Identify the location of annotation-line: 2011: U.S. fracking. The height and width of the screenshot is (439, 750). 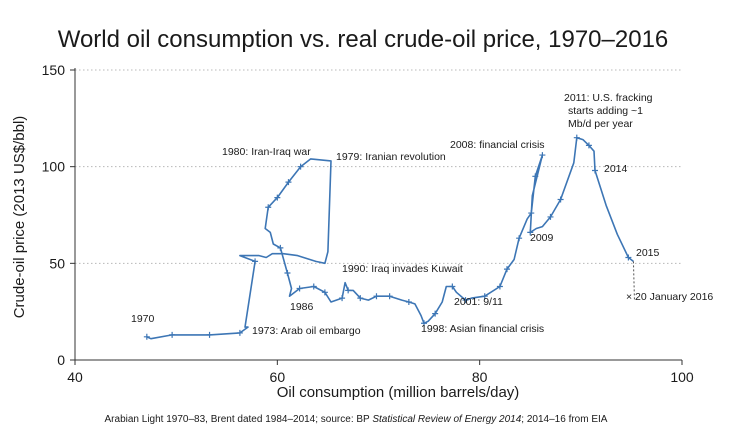
(608, 98).